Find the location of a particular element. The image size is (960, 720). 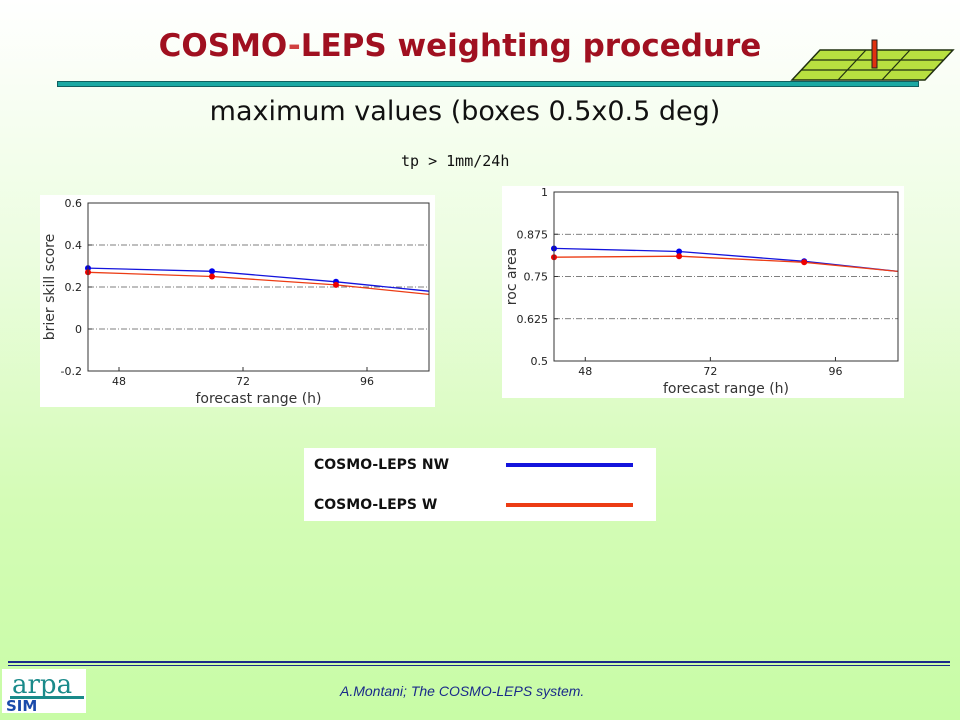

y-tick-label: 1 is located at coordinates (544, 192).